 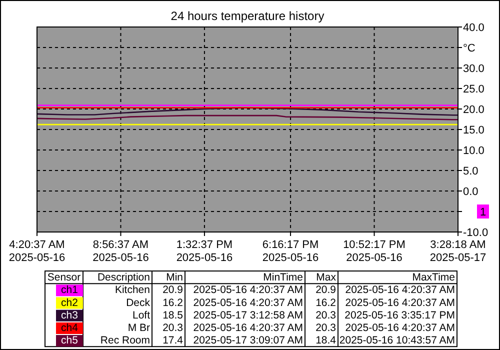 What do you see at coordinates (69, 328) in the screenshot?
I see `text: ch4` at bounding box center [69, 328].